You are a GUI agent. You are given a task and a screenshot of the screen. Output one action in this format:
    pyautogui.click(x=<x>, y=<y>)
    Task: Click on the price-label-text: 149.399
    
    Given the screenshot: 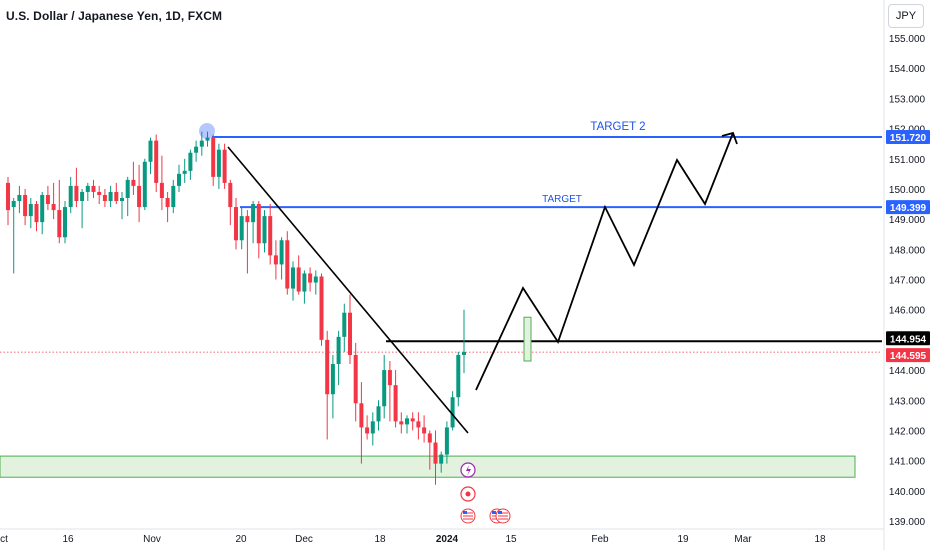 What is the action you would take?
    pyautogui.click(x=908, y=208)
    